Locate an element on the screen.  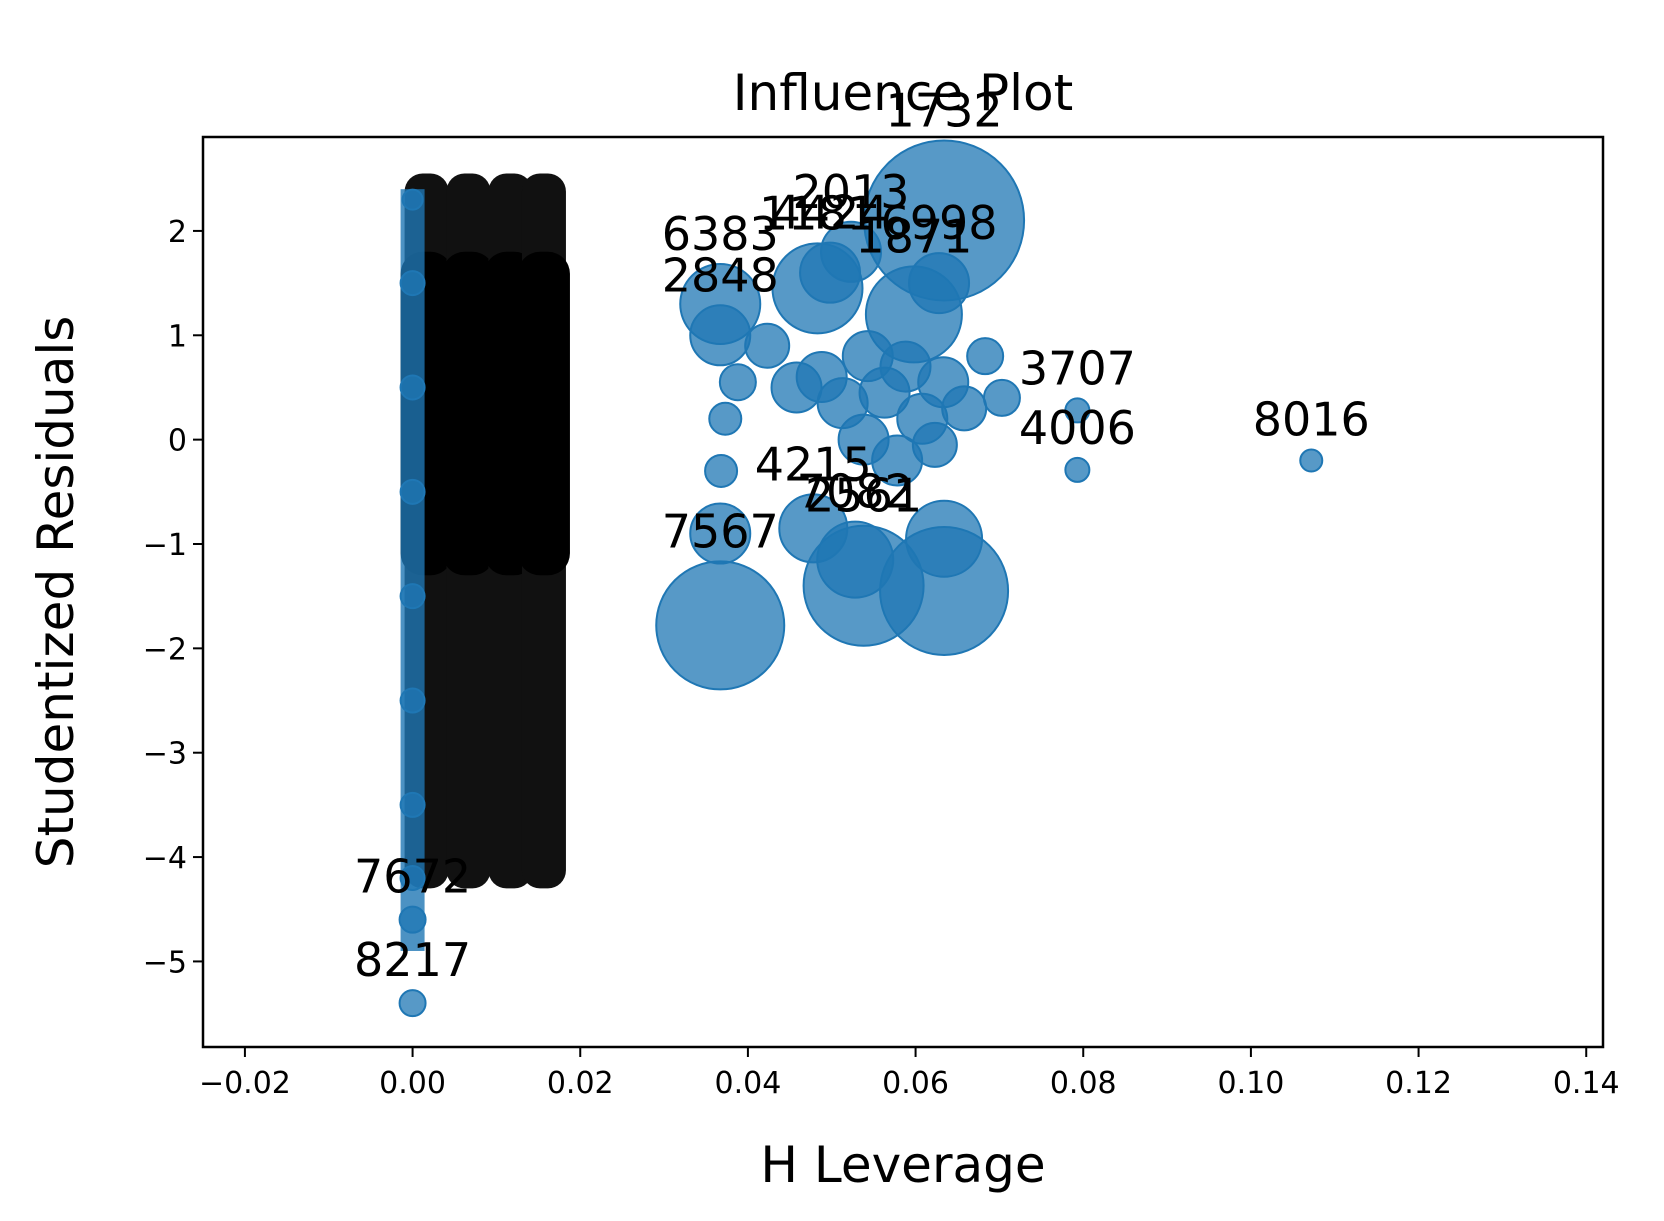
x-axis-label: H Leverage is located at coordinates (902, 1165).